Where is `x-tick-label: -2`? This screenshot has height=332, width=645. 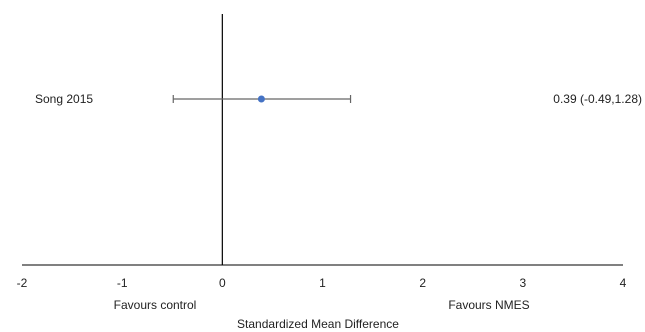 x-tick-label: -2 is located at coordinates (22, 283).